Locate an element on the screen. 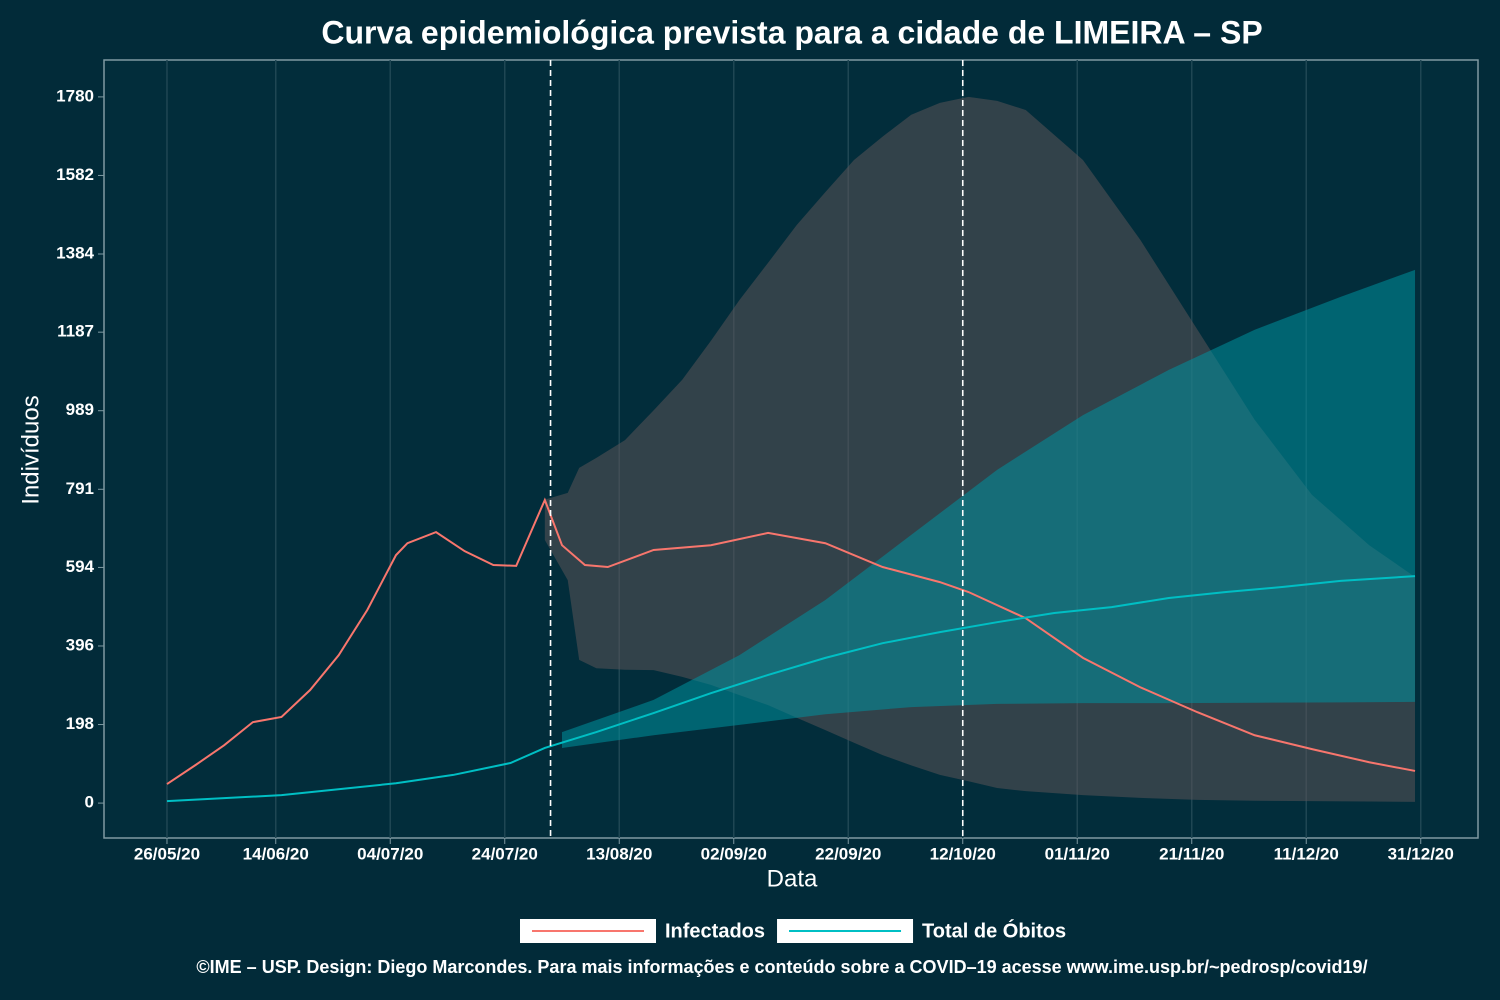 This screenshot has height=1000, width=1500. x-tick-label: 13/08/20 is located at coordinates (619, 853).